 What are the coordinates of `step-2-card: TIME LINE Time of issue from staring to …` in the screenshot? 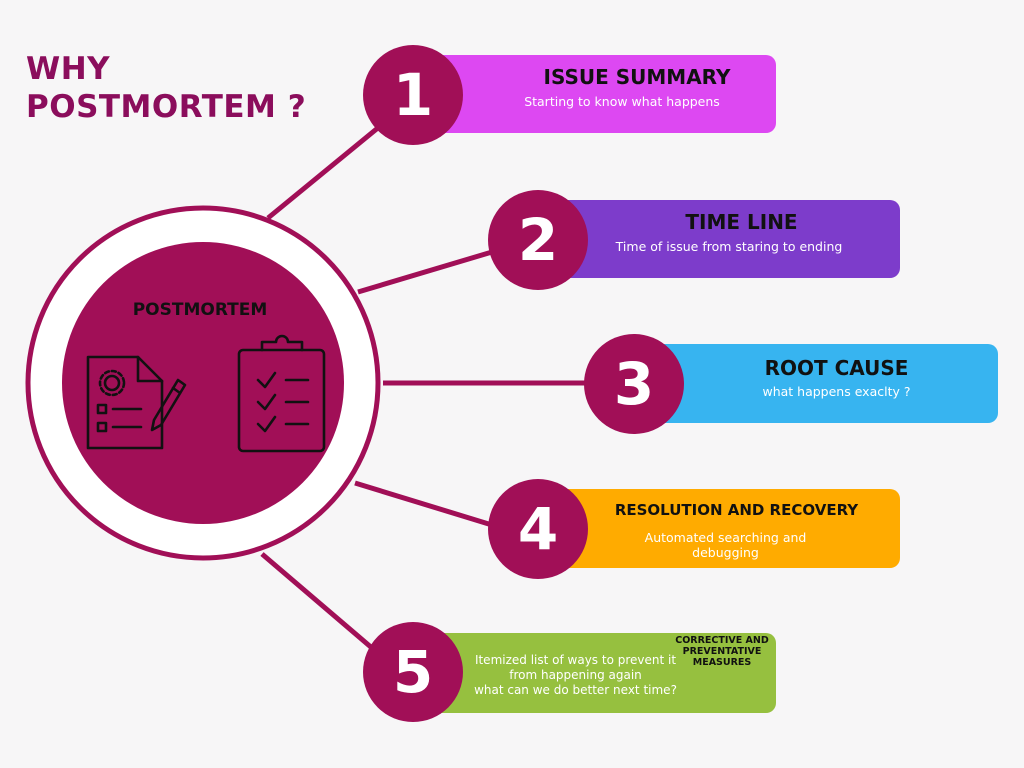 It's located at (724, 239).